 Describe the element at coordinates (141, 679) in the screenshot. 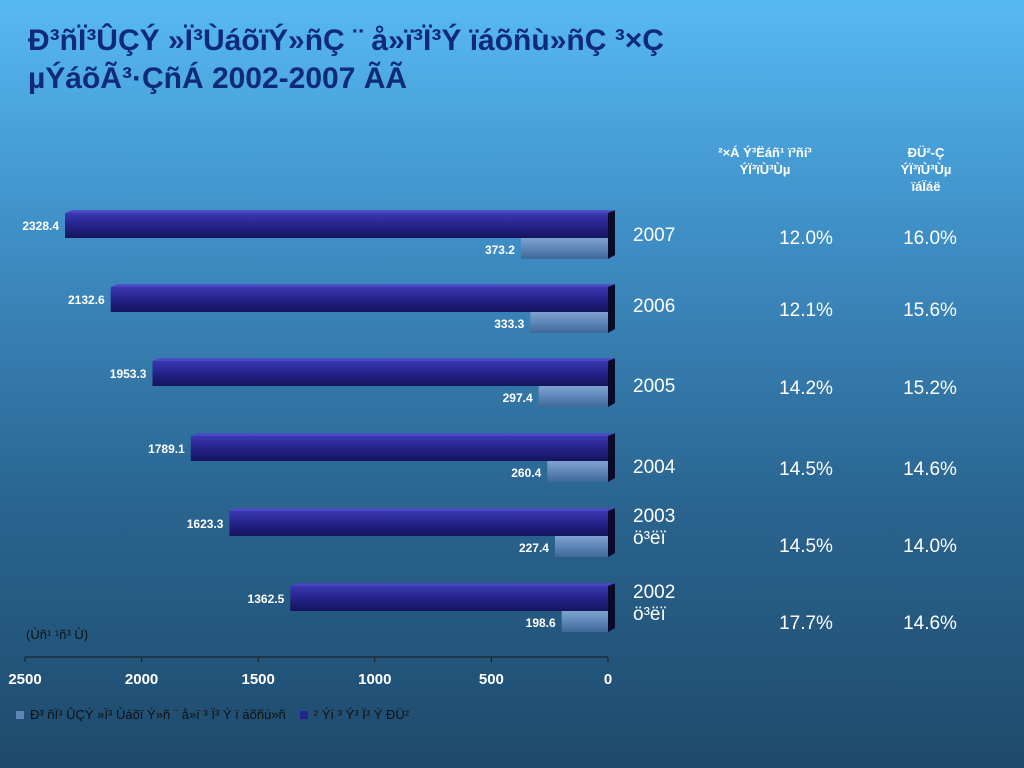

I see `x-tick-label-2000: 2000` at that location.